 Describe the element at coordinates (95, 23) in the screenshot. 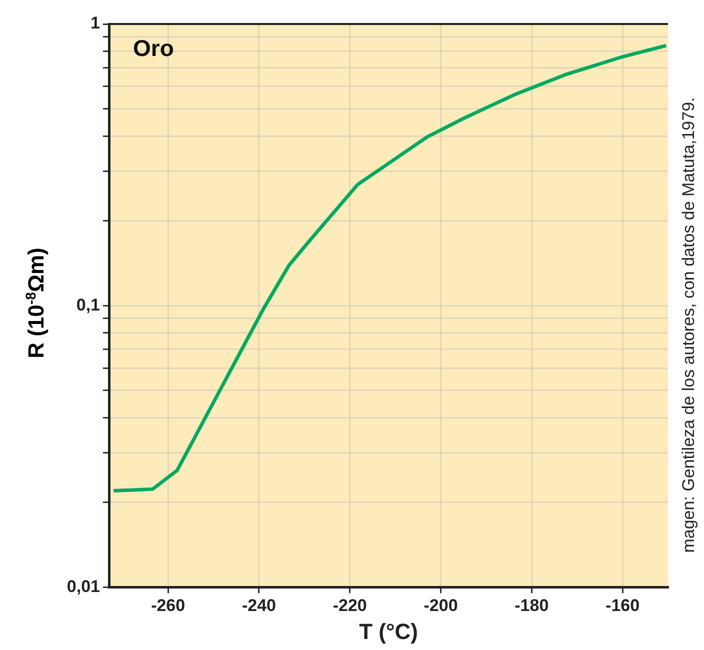

I see `y-tick-label: 1` at that location.